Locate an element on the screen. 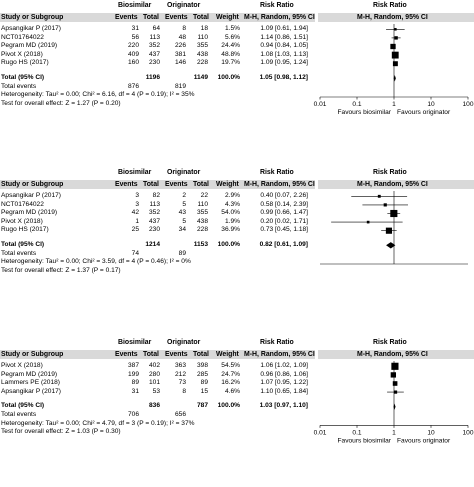 The width and height of the screenshot is (474, 487). study-weight: 54.5% is located at coordinates (230, 365).